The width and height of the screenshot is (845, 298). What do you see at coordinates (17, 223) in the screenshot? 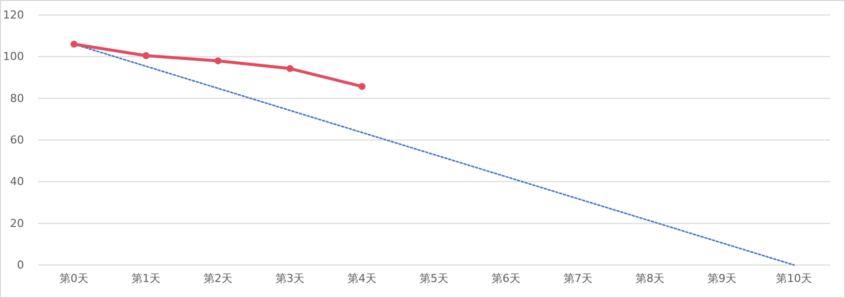
I see `y-tick-label: 20` at bounding box center [17, 223].